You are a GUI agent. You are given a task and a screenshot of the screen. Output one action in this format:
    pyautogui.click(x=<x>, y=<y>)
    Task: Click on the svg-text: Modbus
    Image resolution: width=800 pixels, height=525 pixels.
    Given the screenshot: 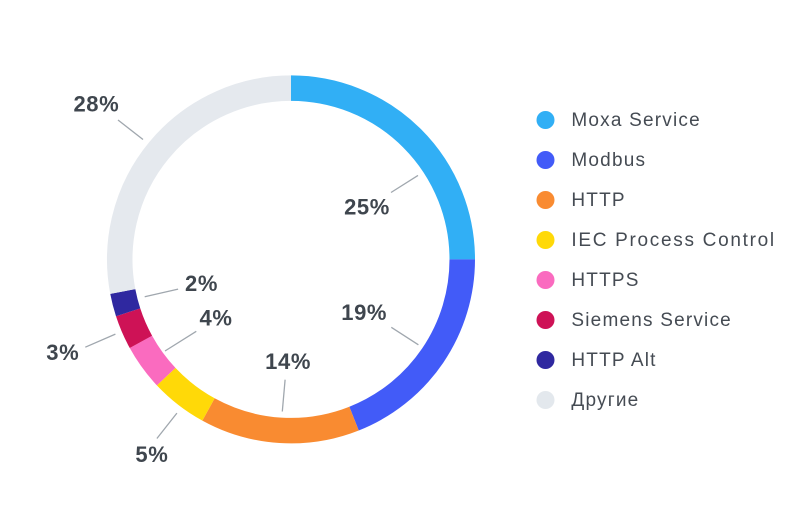 What is the action you would take?
    pyautogui.click(x=608, y=160)
    